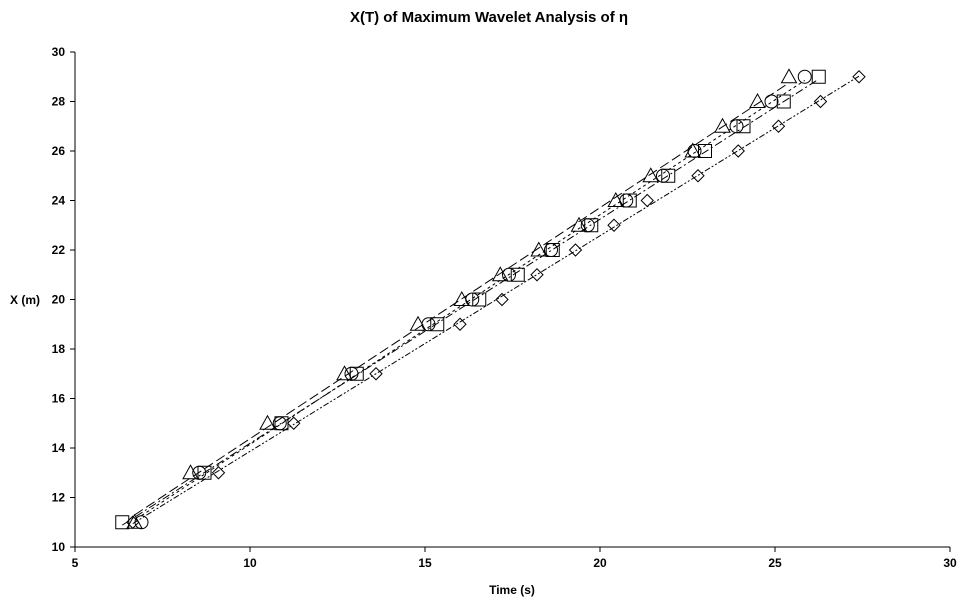  Describe the element at coordinates (59, 151) in the screenshot. I see `y-tick-label: 26` at that location.